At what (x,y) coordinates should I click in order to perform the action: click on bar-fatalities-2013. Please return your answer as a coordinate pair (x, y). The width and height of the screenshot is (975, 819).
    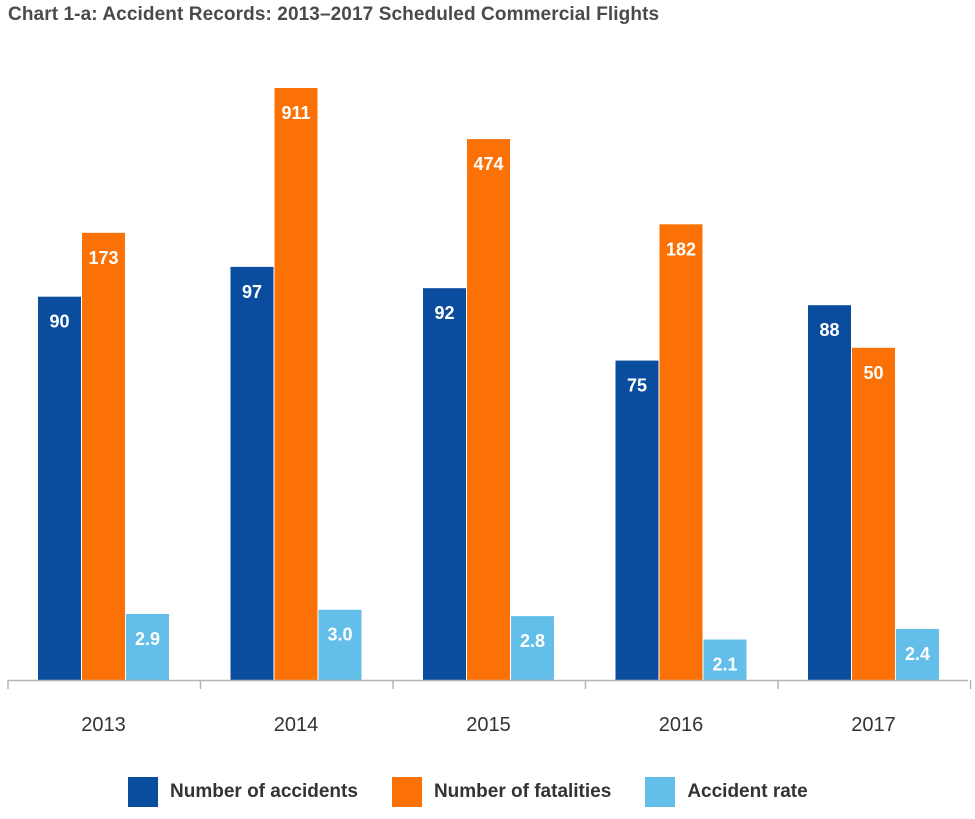
    Looking at the image, I should click on (103, 456).